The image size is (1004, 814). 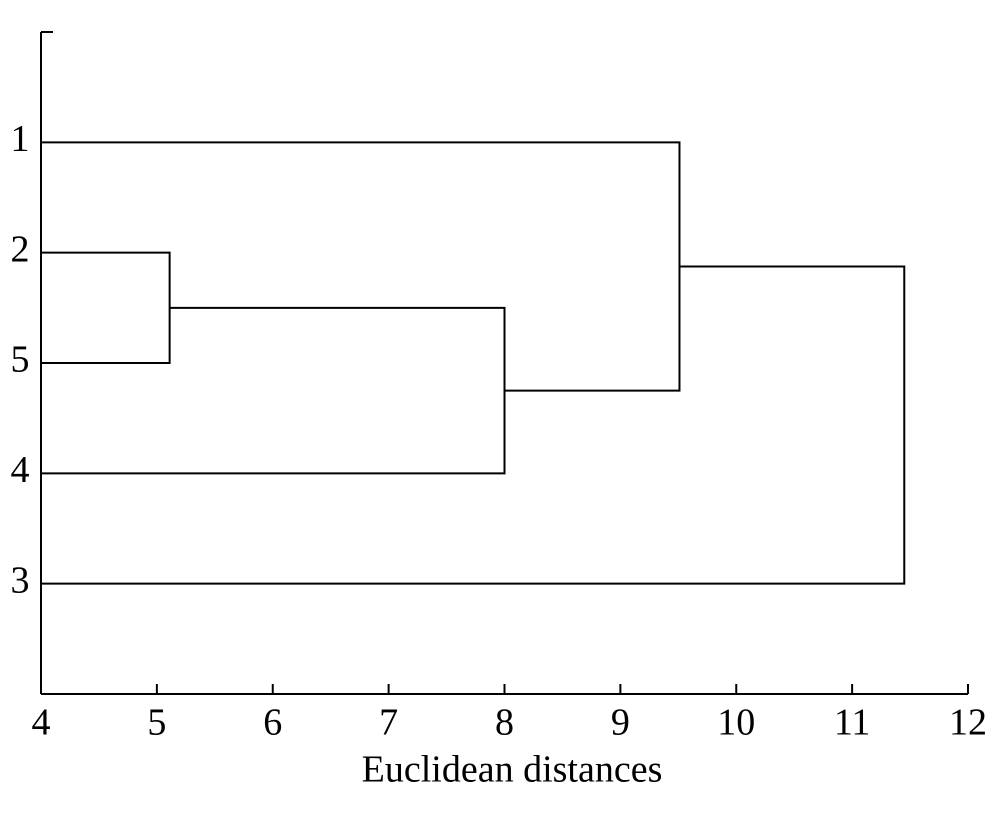 I want to click on x-tick-label: 11, so click(x=852, y=723).